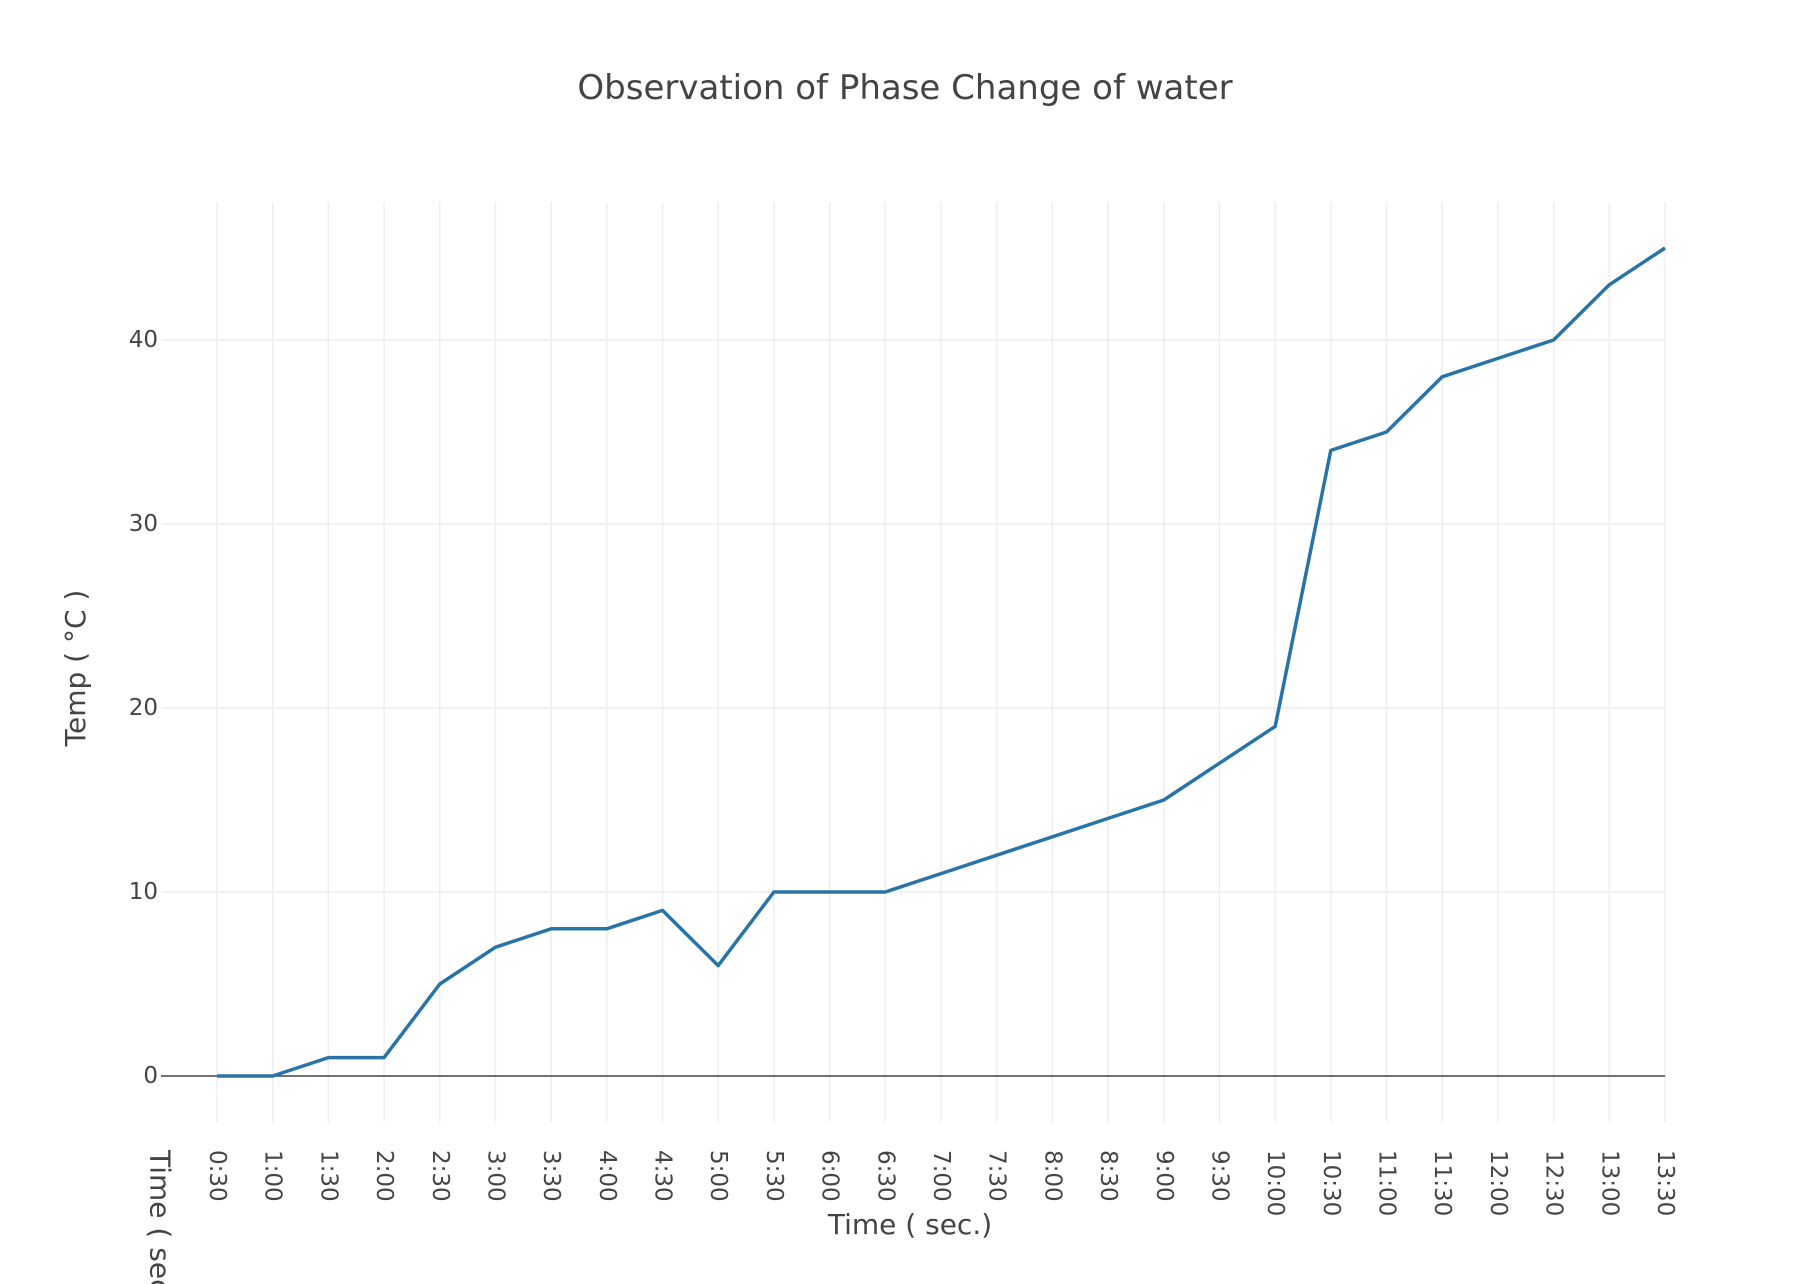 Image resolution: width=1810 pixels, height=1284 pixels. Describe the element at coordinates (885, 1176) in the screenshot. I see `x-tick-label: 6:30` at that location.